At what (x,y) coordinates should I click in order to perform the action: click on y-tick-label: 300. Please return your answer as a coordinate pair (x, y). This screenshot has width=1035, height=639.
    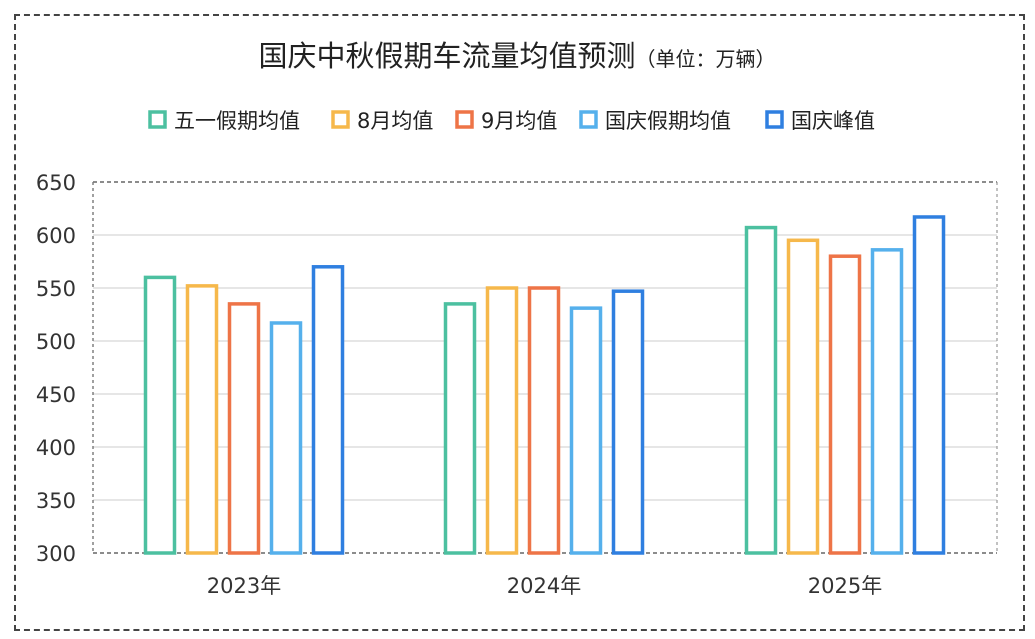
    Looking at the image, I should click on (56, 554).